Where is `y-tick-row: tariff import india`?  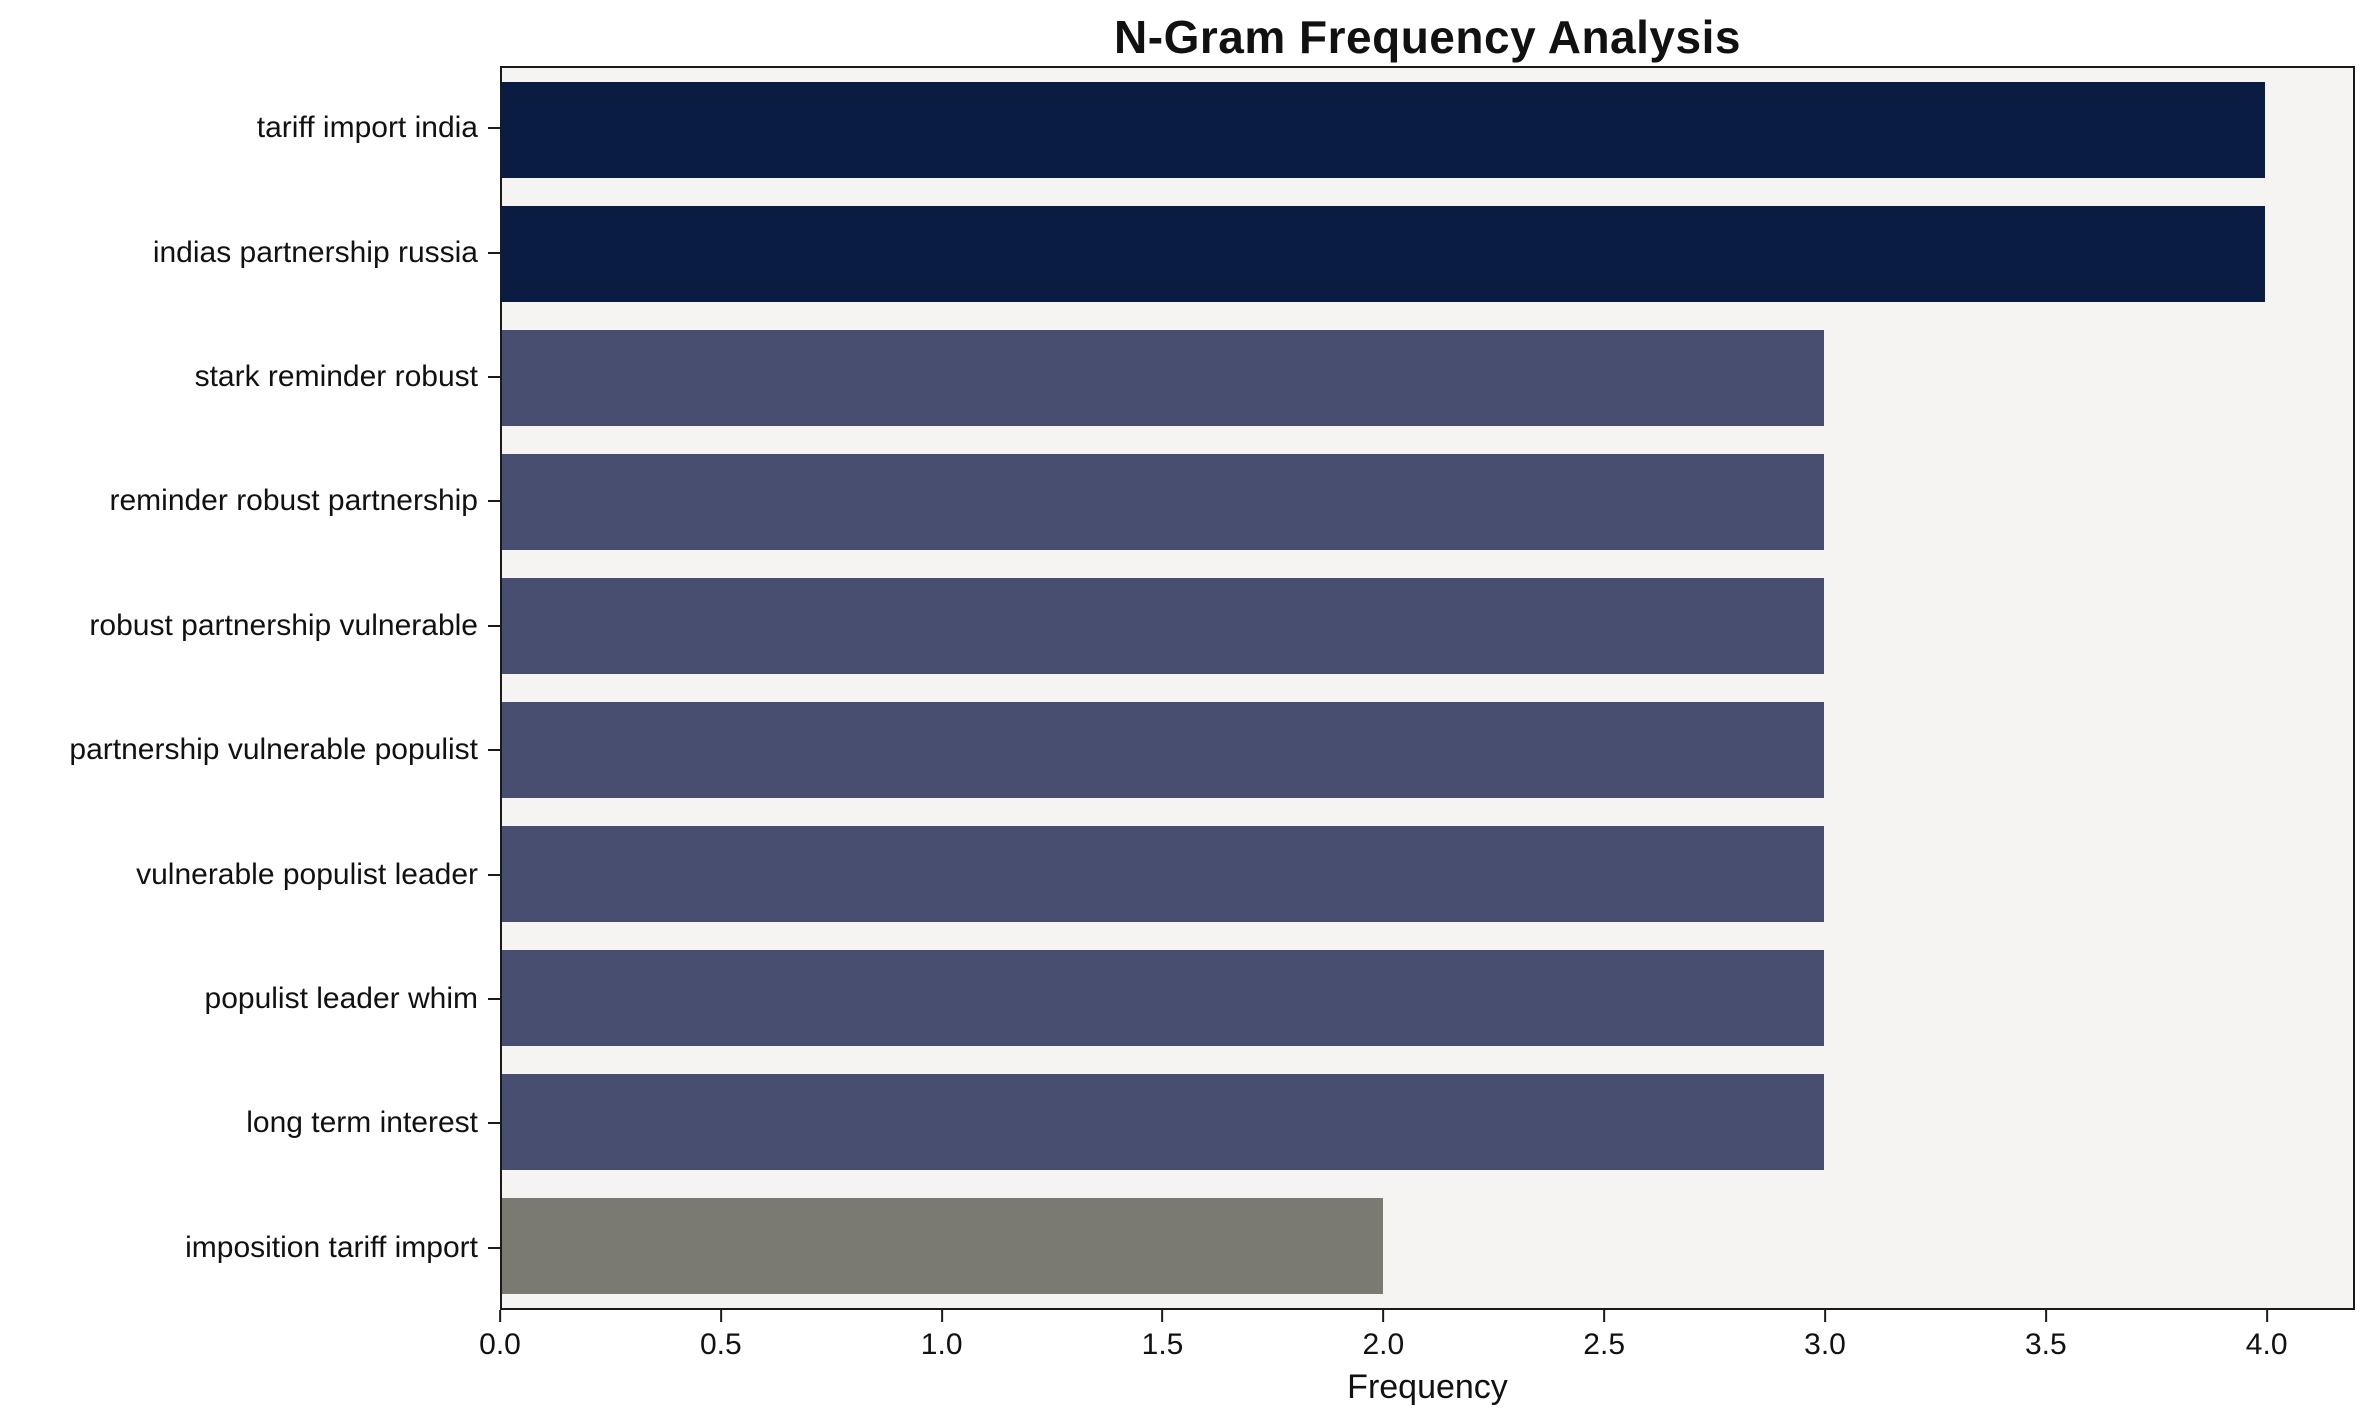 y-tick-row: tariff import india is located at coordinates (250, 128).